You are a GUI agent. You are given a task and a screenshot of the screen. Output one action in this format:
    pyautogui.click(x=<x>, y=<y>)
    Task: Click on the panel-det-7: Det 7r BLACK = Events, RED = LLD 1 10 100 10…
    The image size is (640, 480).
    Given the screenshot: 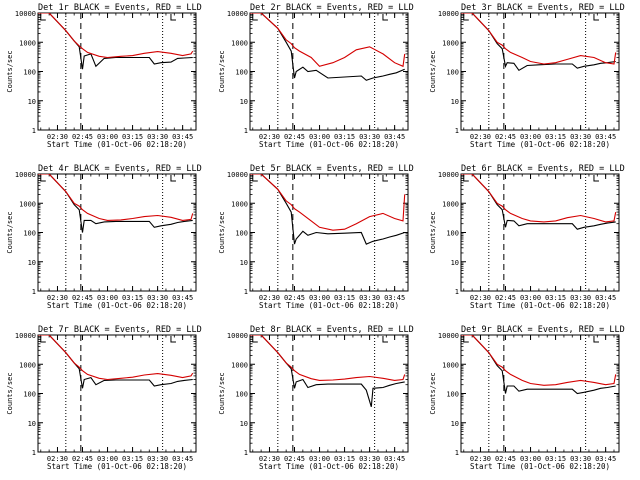 What is the action you would take?
    pyautogui.click(x=104, y=398)
    